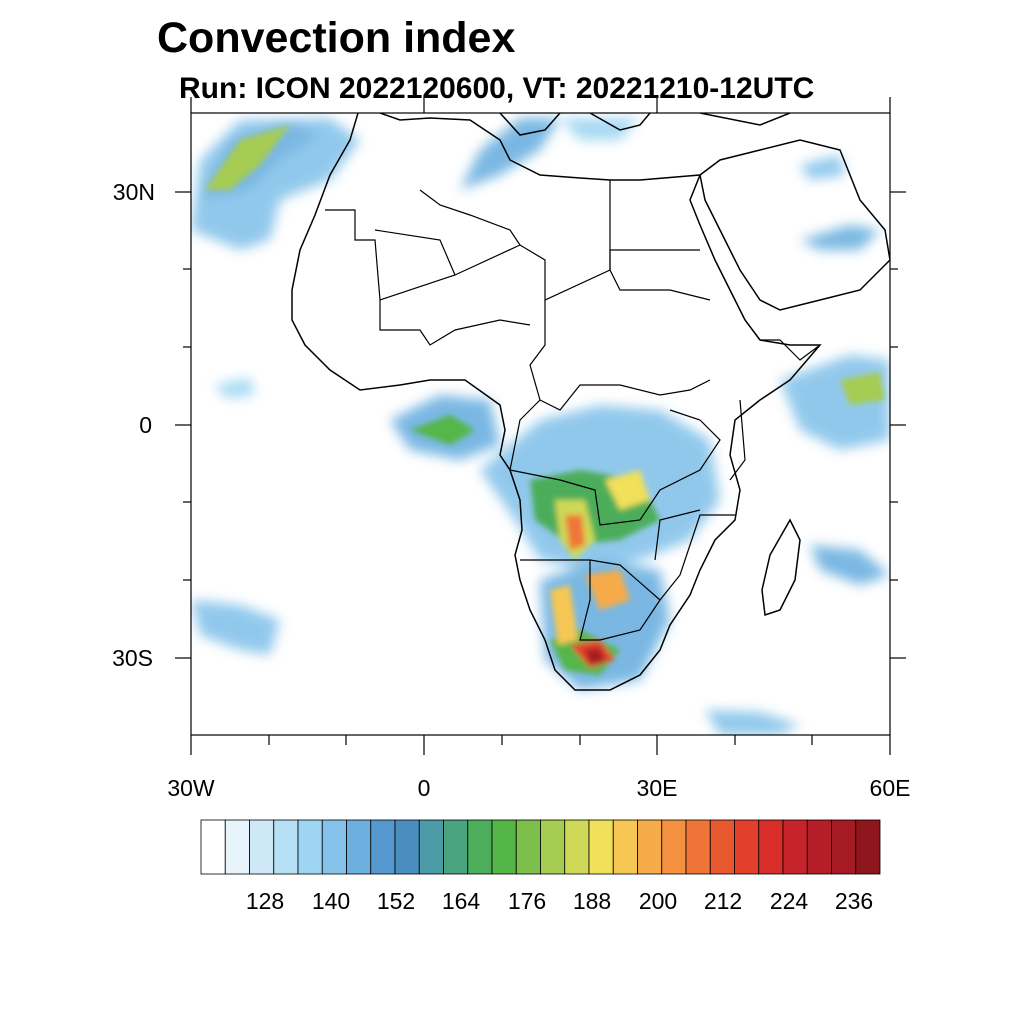  What do you see at coordinates (854, 901) in the screenshot?
I see `colorbar-label: 236` at bounding box center [854, 901].